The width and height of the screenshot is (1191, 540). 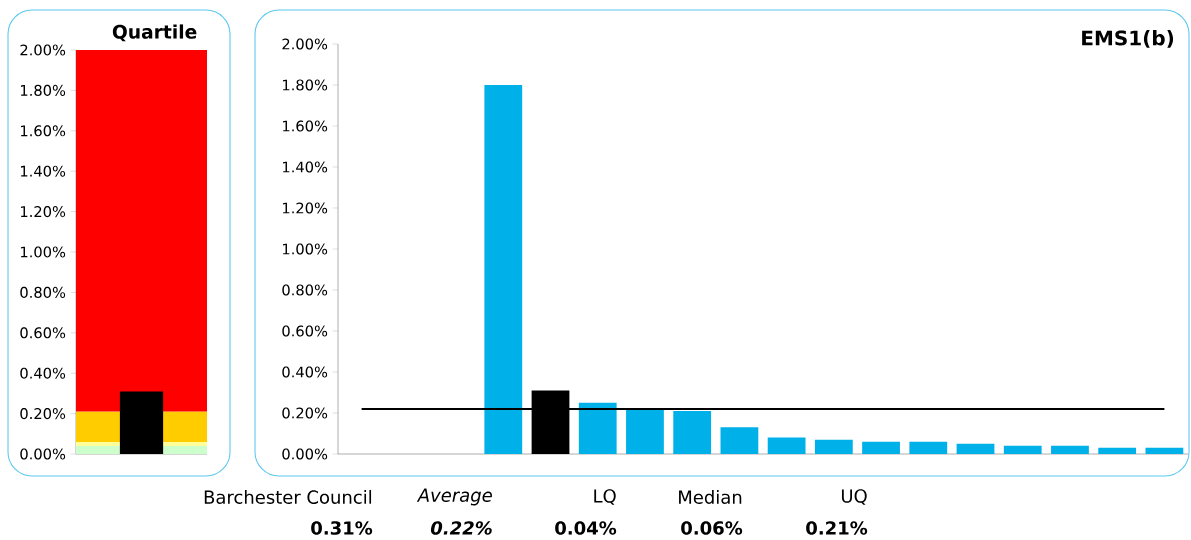 What do you see at coordinates (454, 497) in the screenshot?
I see `text: Average` at bounding box center [454, 497].